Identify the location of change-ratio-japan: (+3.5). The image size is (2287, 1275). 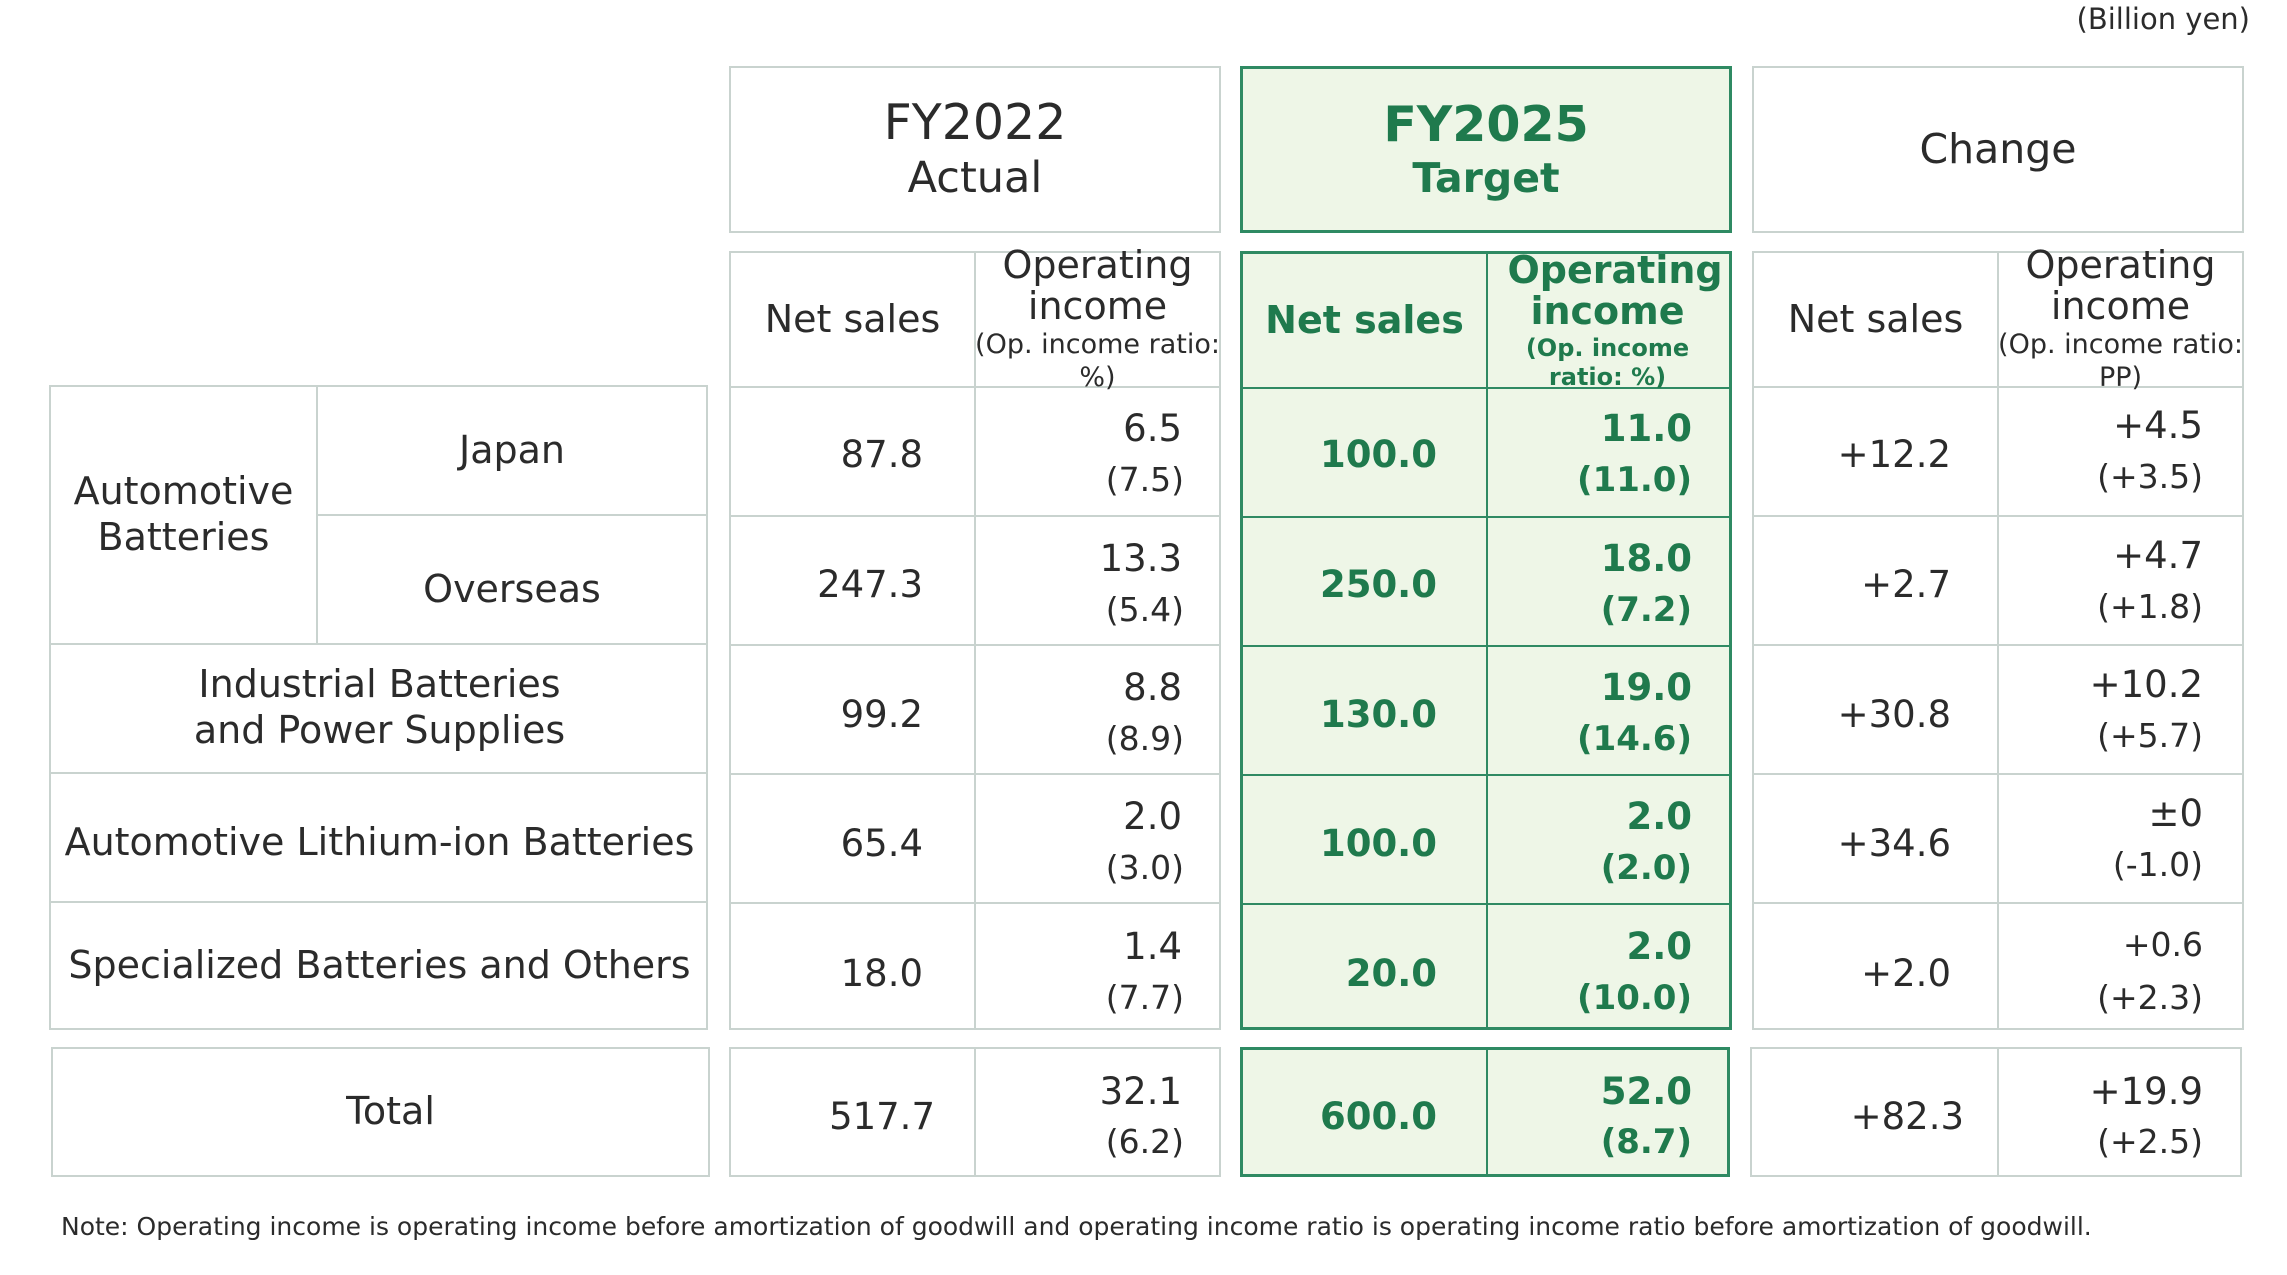
(2150, 476).